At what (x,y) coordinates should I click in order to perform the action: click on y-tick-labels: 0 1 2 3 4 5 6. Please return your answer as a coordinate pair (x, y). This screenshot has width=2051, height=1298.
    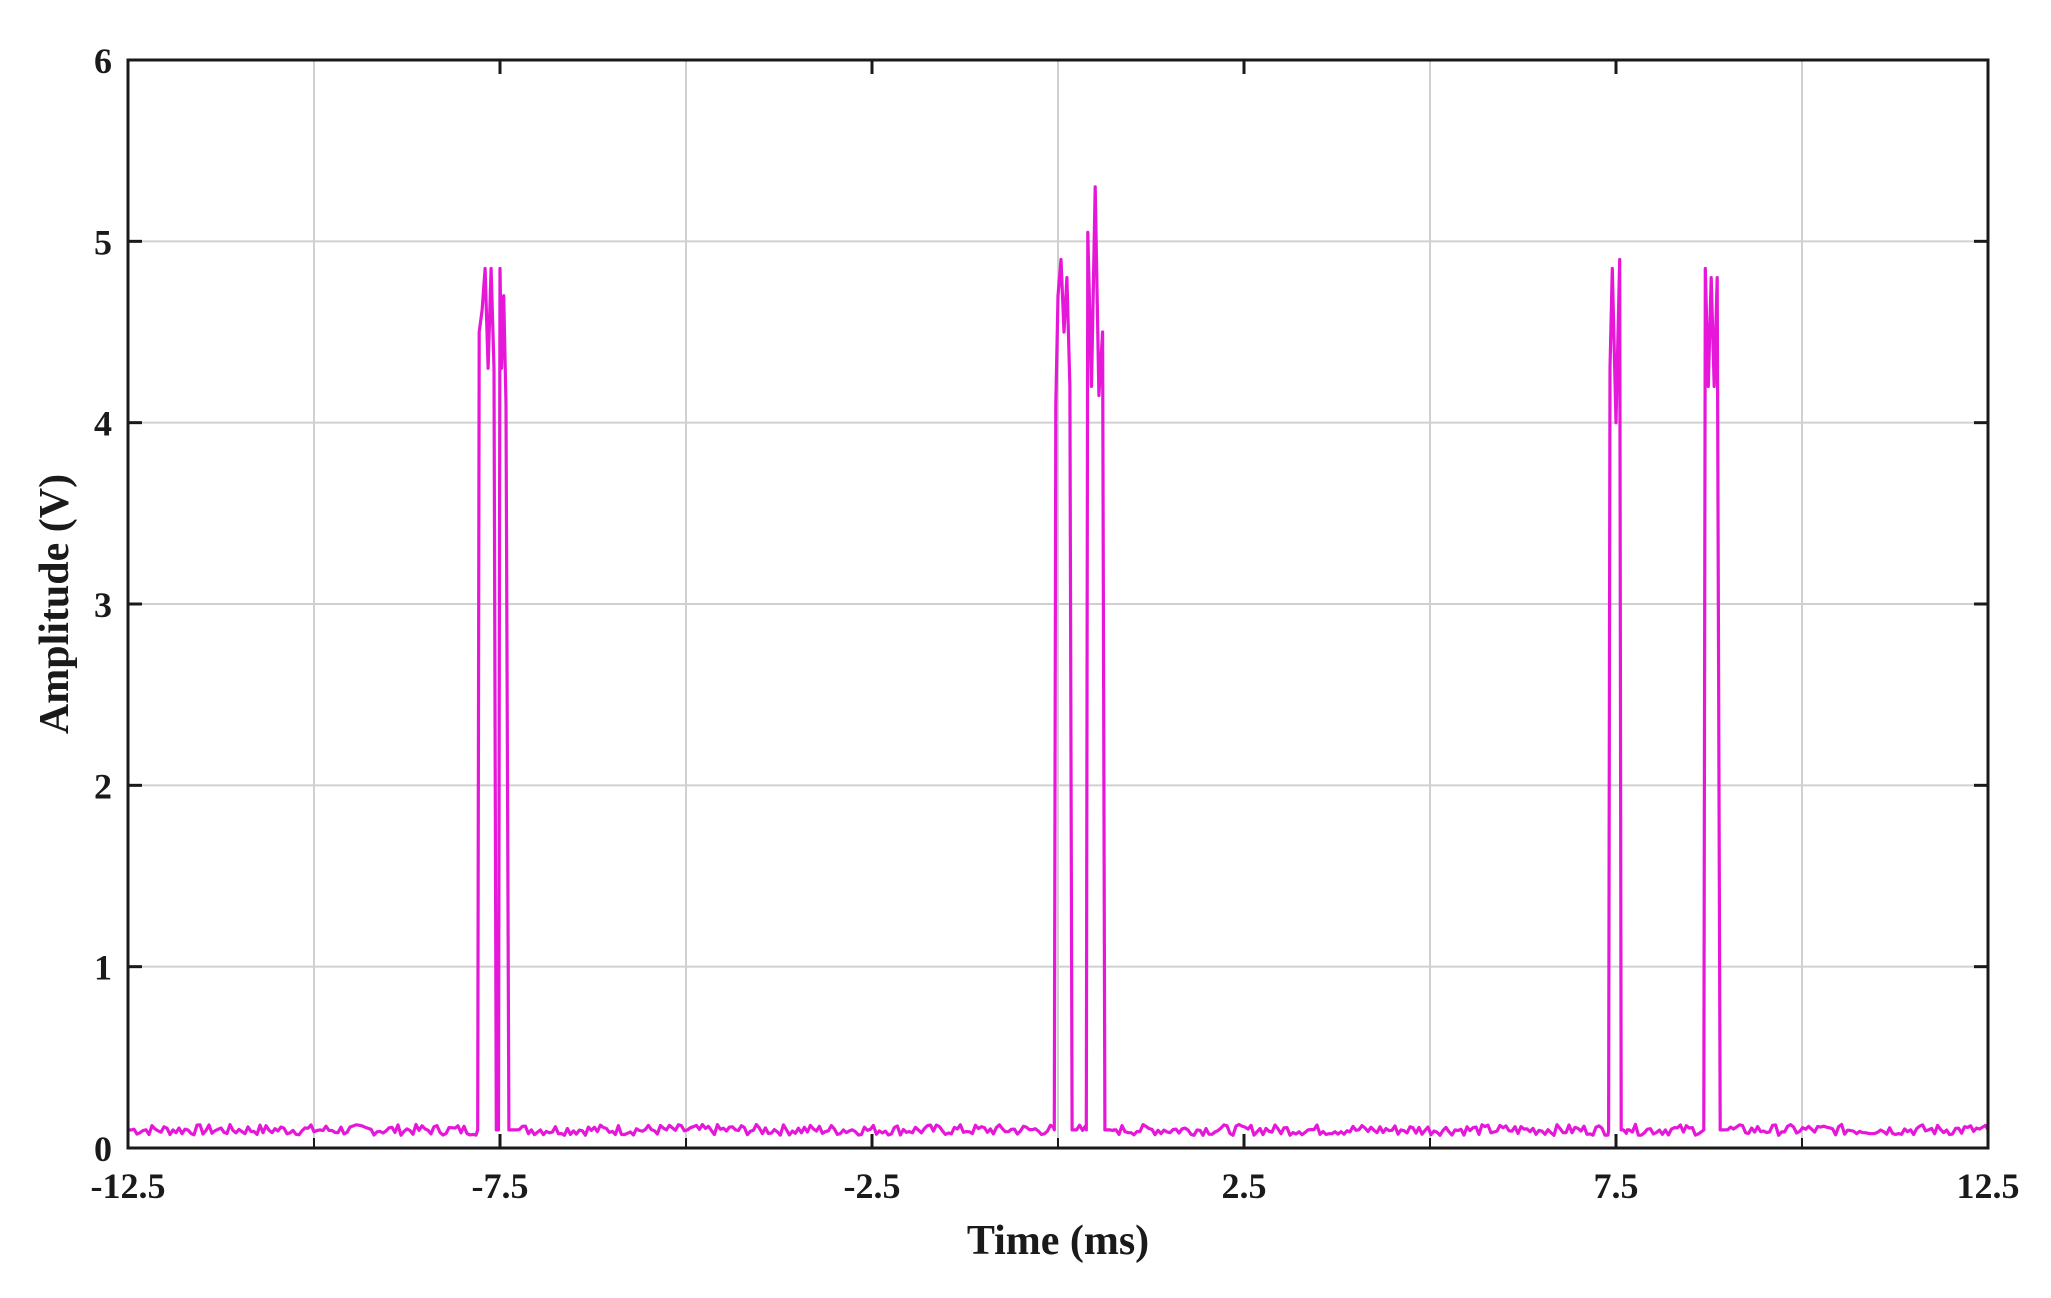
    Looking at the image, I should click on (103, 605).